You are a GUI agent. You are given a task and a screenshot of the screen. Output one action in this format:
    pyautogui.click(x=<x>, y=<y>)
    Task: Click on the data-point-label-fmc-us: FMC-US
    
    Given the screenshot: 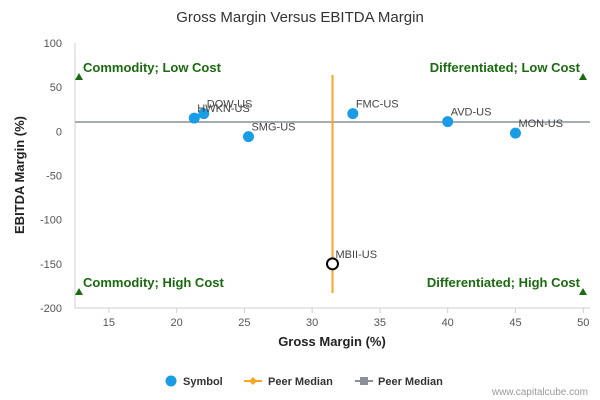 What is the action you would take?
    pyautogui.click(x=377, y=105)
    